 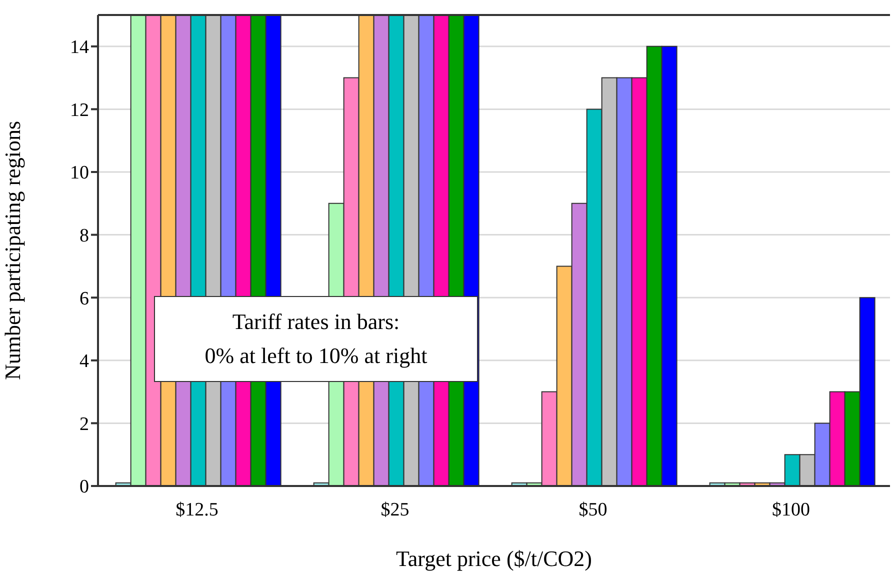 What do you see at coordinates (84, 236) in the screenshot?
I see `y-tick-label: 8` at bounding box center [84, 236].